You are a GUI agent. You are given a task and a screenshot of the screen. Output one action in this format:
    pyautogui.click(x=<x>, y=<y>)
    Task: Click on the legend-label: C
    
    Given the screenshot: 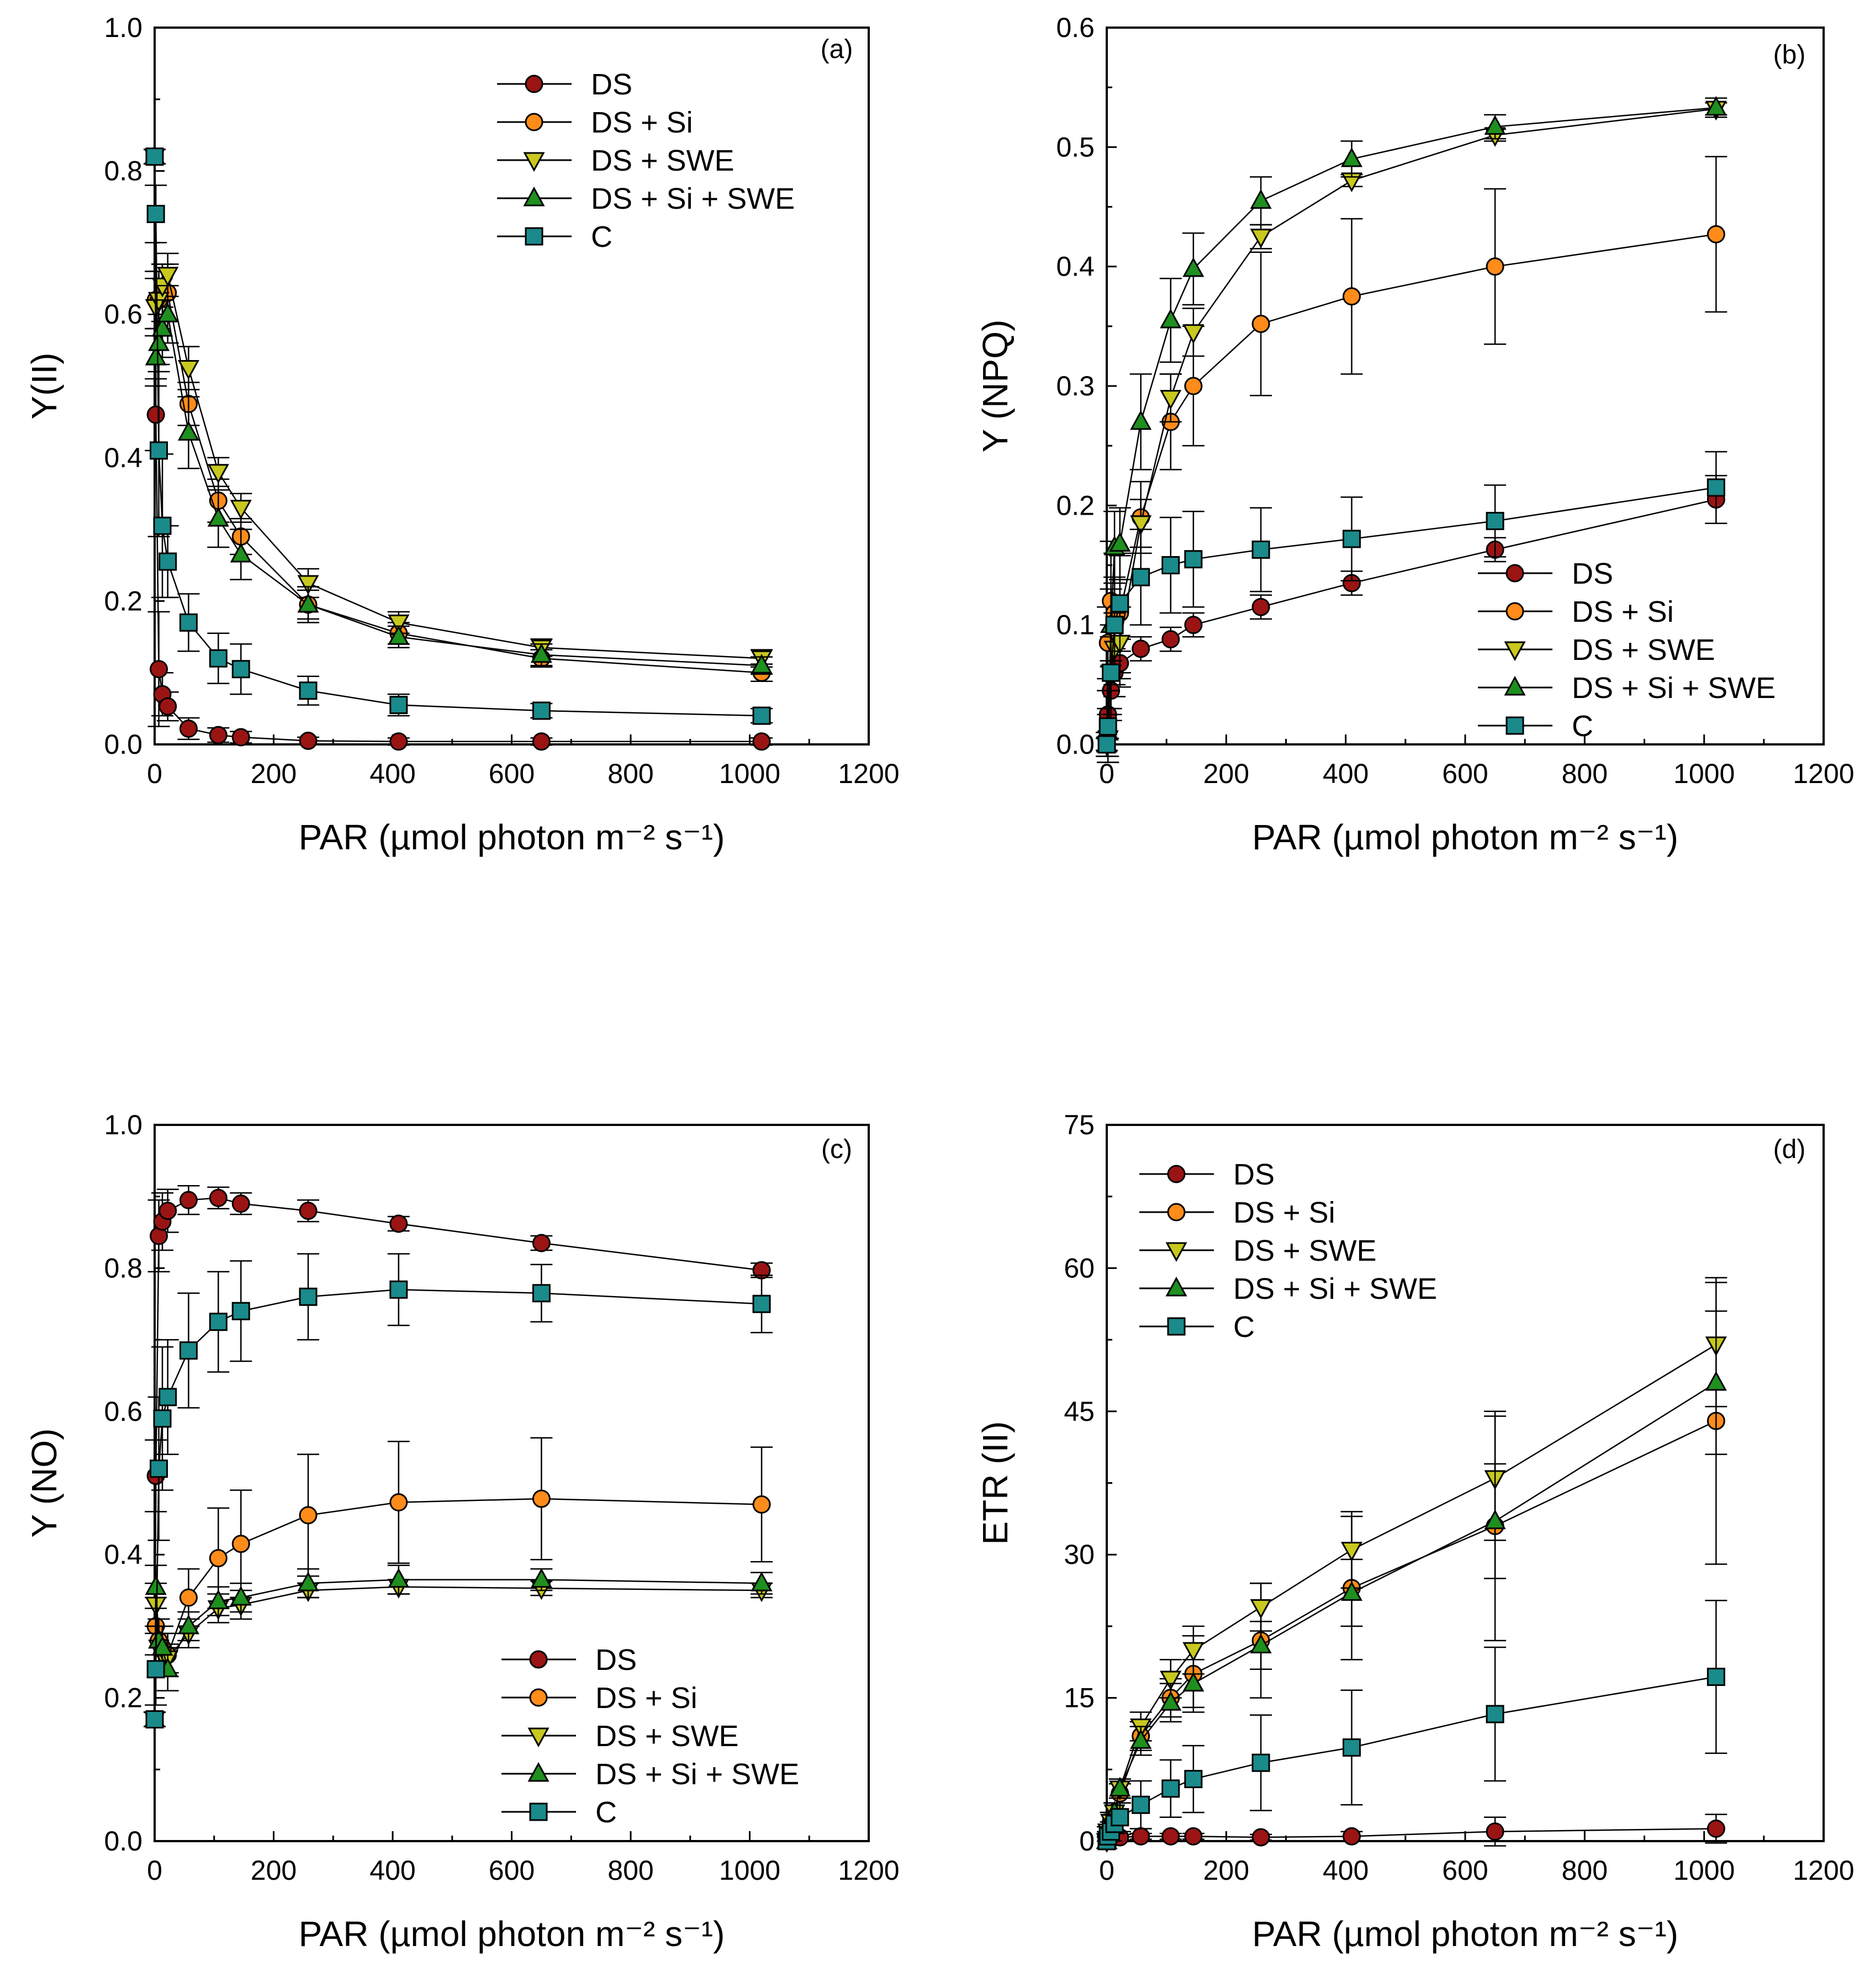 What is the action you would take?
    pyautogui.click(x=606, y=1812)
    